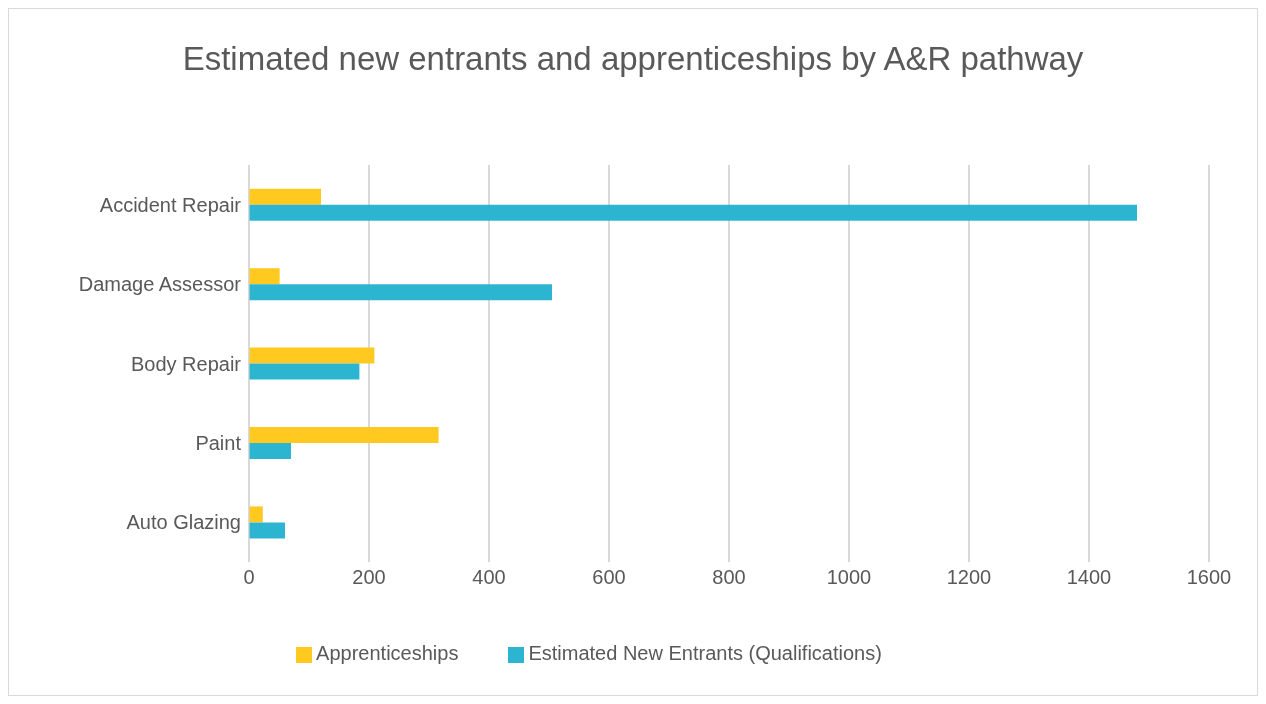 The width and height of the screenshot is (1266, 704). I want to click on x-tick-label: 800, so click(729, 577).